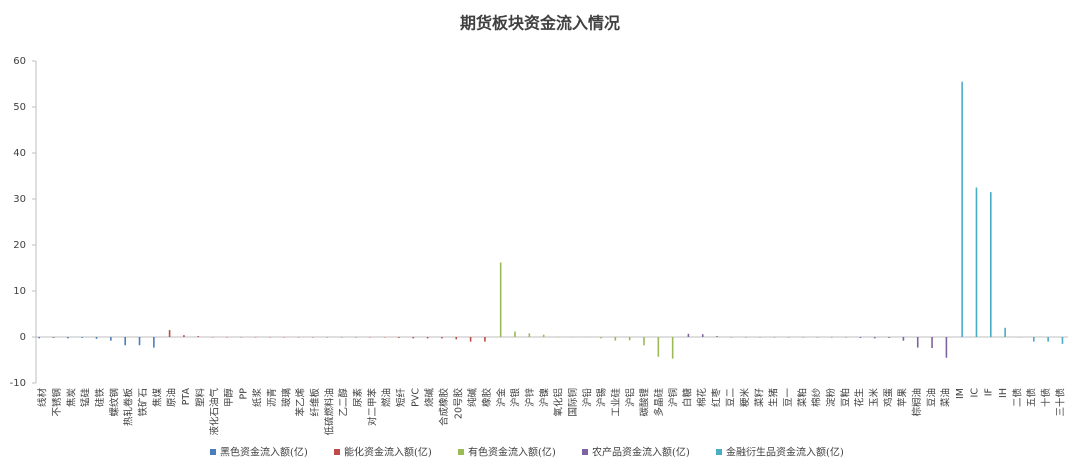 Image resolution: width=1080 pixels, height=471 pixels. I want to click on x-tick-label: 淀粉, so click(831, 398).